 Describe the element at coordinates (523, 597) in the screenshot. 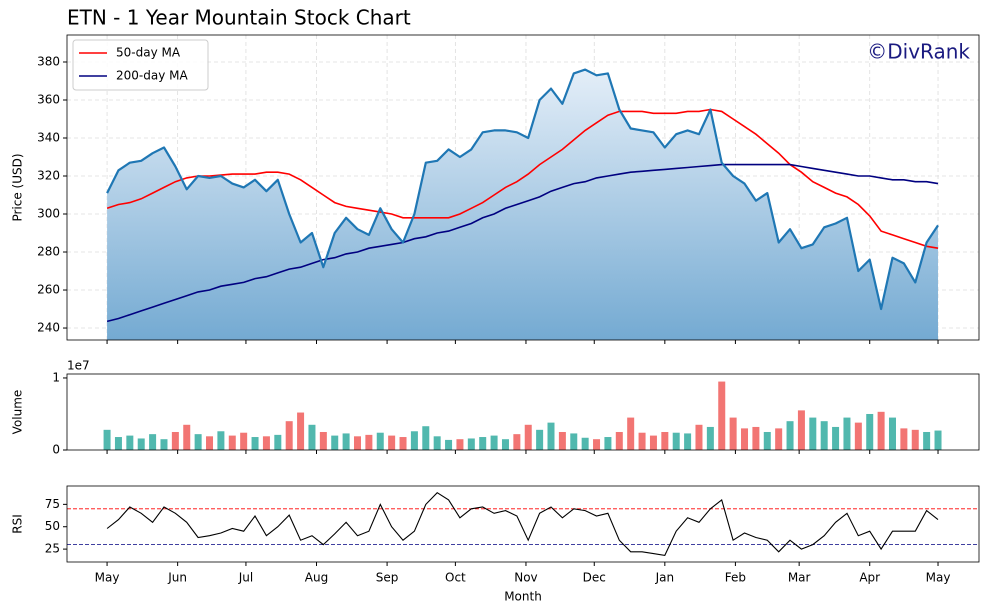

I see `x-axis-label: Month` at that location.